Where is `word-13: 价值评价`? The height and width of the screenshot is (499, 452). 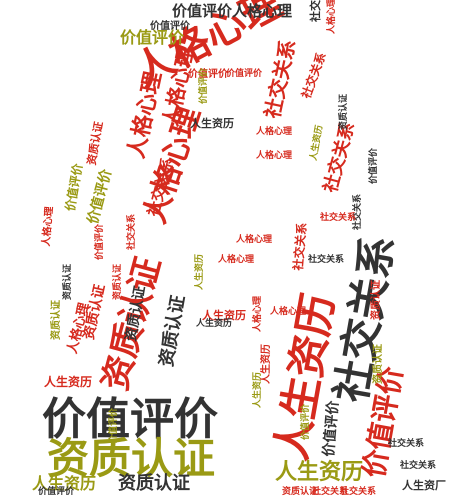
word-13: 价值评价 is located at coordinates (152, 37).